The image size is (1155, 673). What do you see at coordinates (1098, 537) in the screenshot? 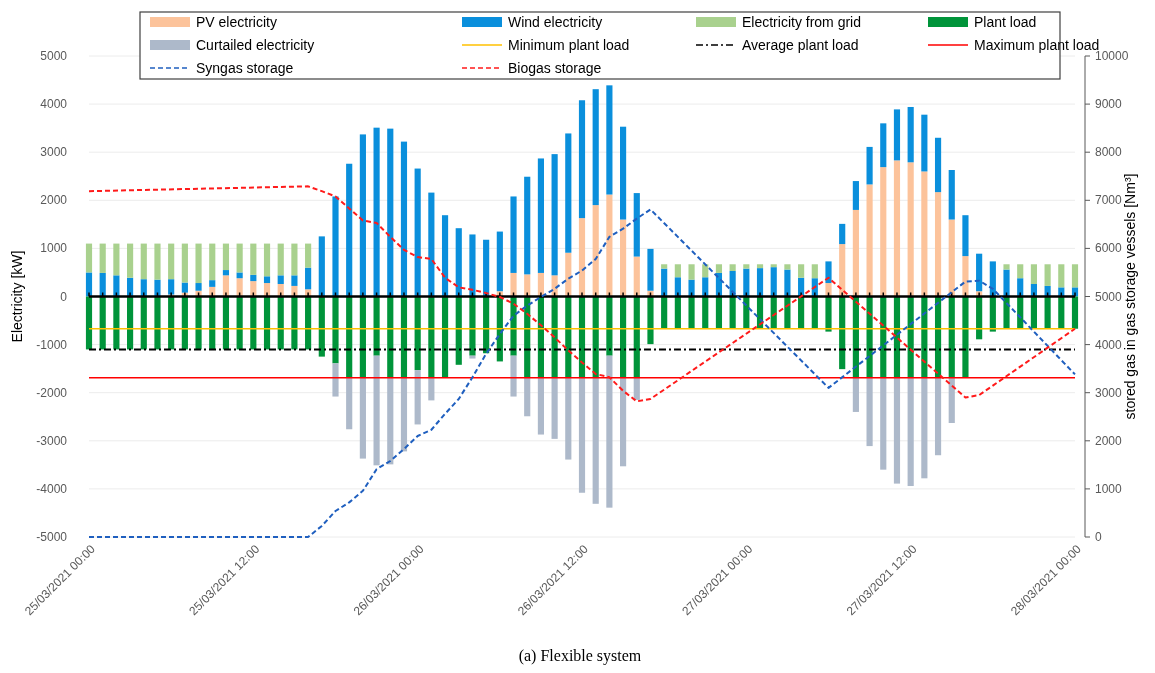
I see `y2-tick-label: 0` at bounding box center [1098, 537].